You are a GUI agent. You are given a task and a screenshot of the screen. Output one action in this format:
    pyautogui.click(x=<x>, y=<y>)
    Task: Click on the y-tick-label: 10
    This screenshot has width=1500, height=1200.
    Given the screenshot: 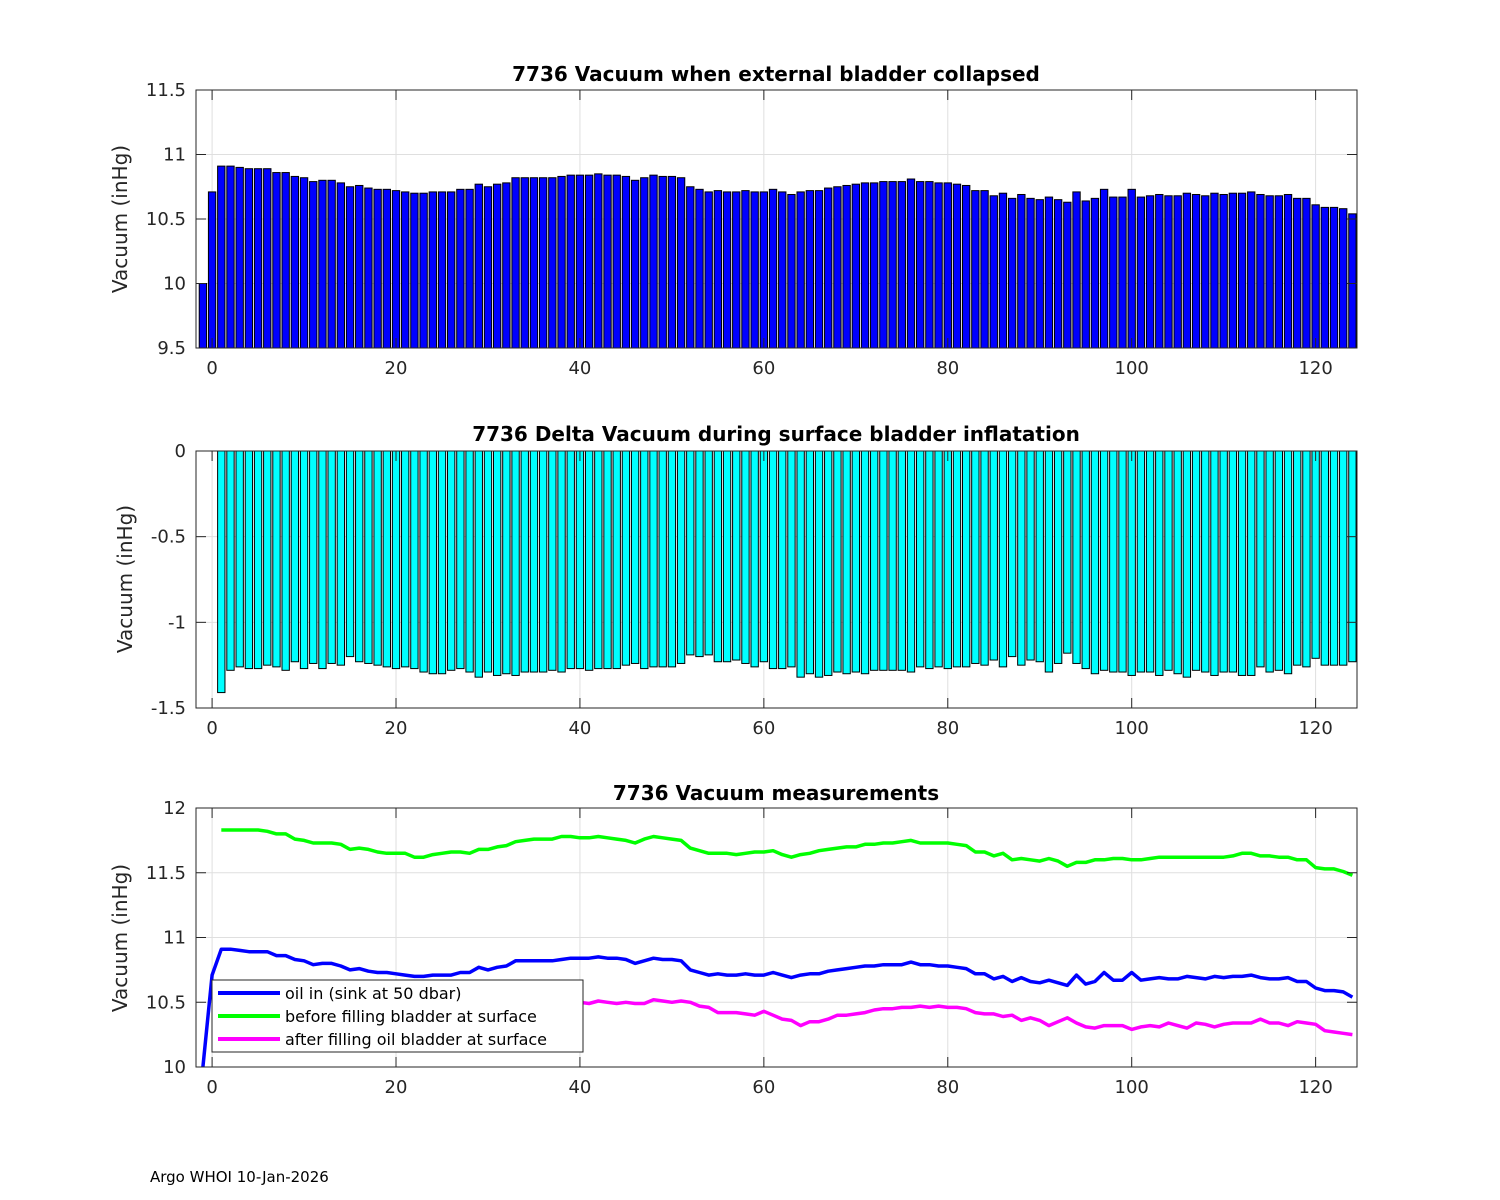 What is the action you would take?
    pyautogui.click(x=174, y=1067)
    